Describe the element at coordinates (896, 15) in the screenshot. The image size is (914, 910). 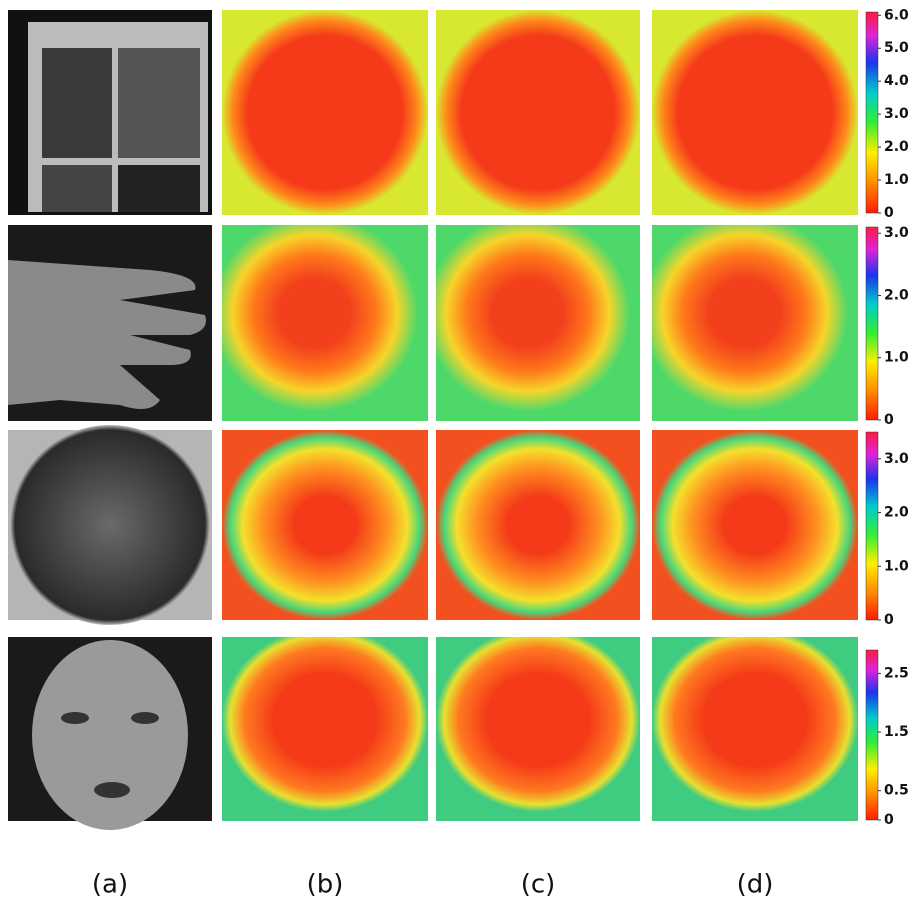
I see `tick-label: 6.0` at that location.